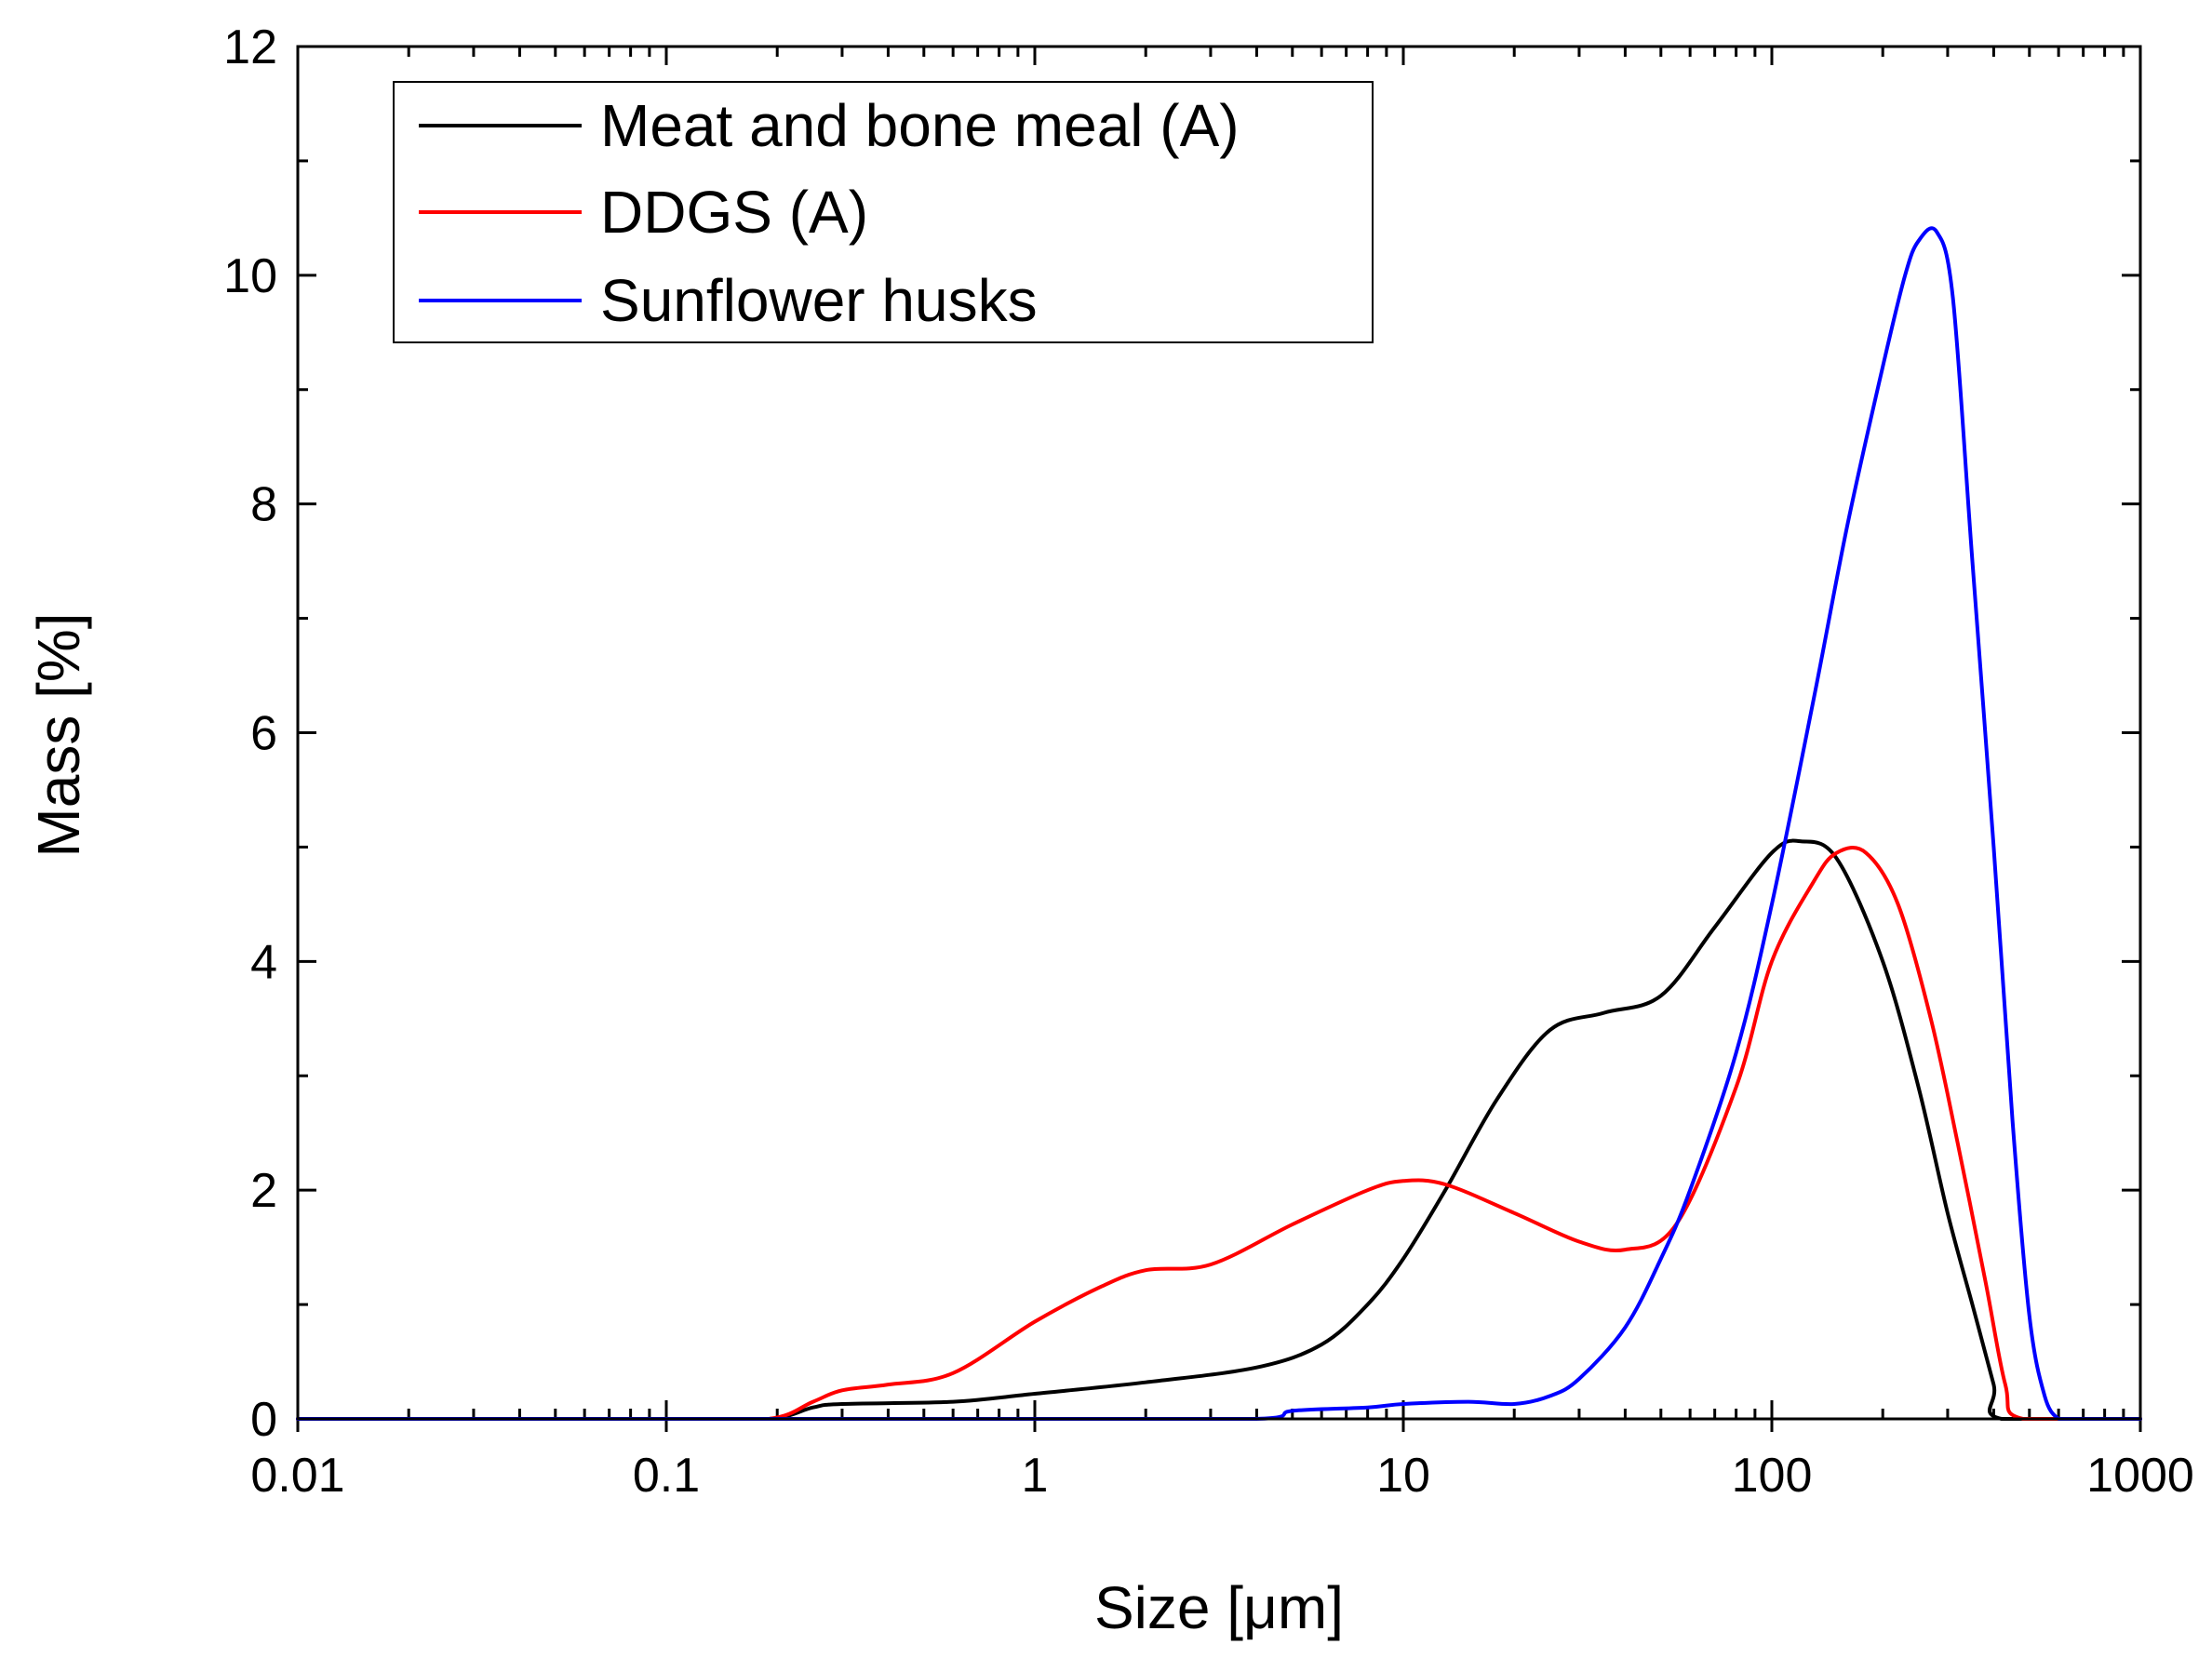  I want to click on x-axis-title: Size [μm], so click(1219, 1607).